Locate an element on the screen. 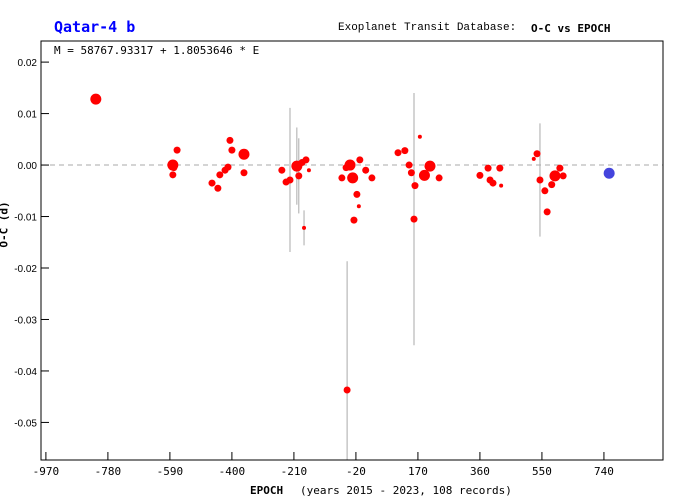  subtitle: O-C vs EPOCH is located at coordinates (571, 28).